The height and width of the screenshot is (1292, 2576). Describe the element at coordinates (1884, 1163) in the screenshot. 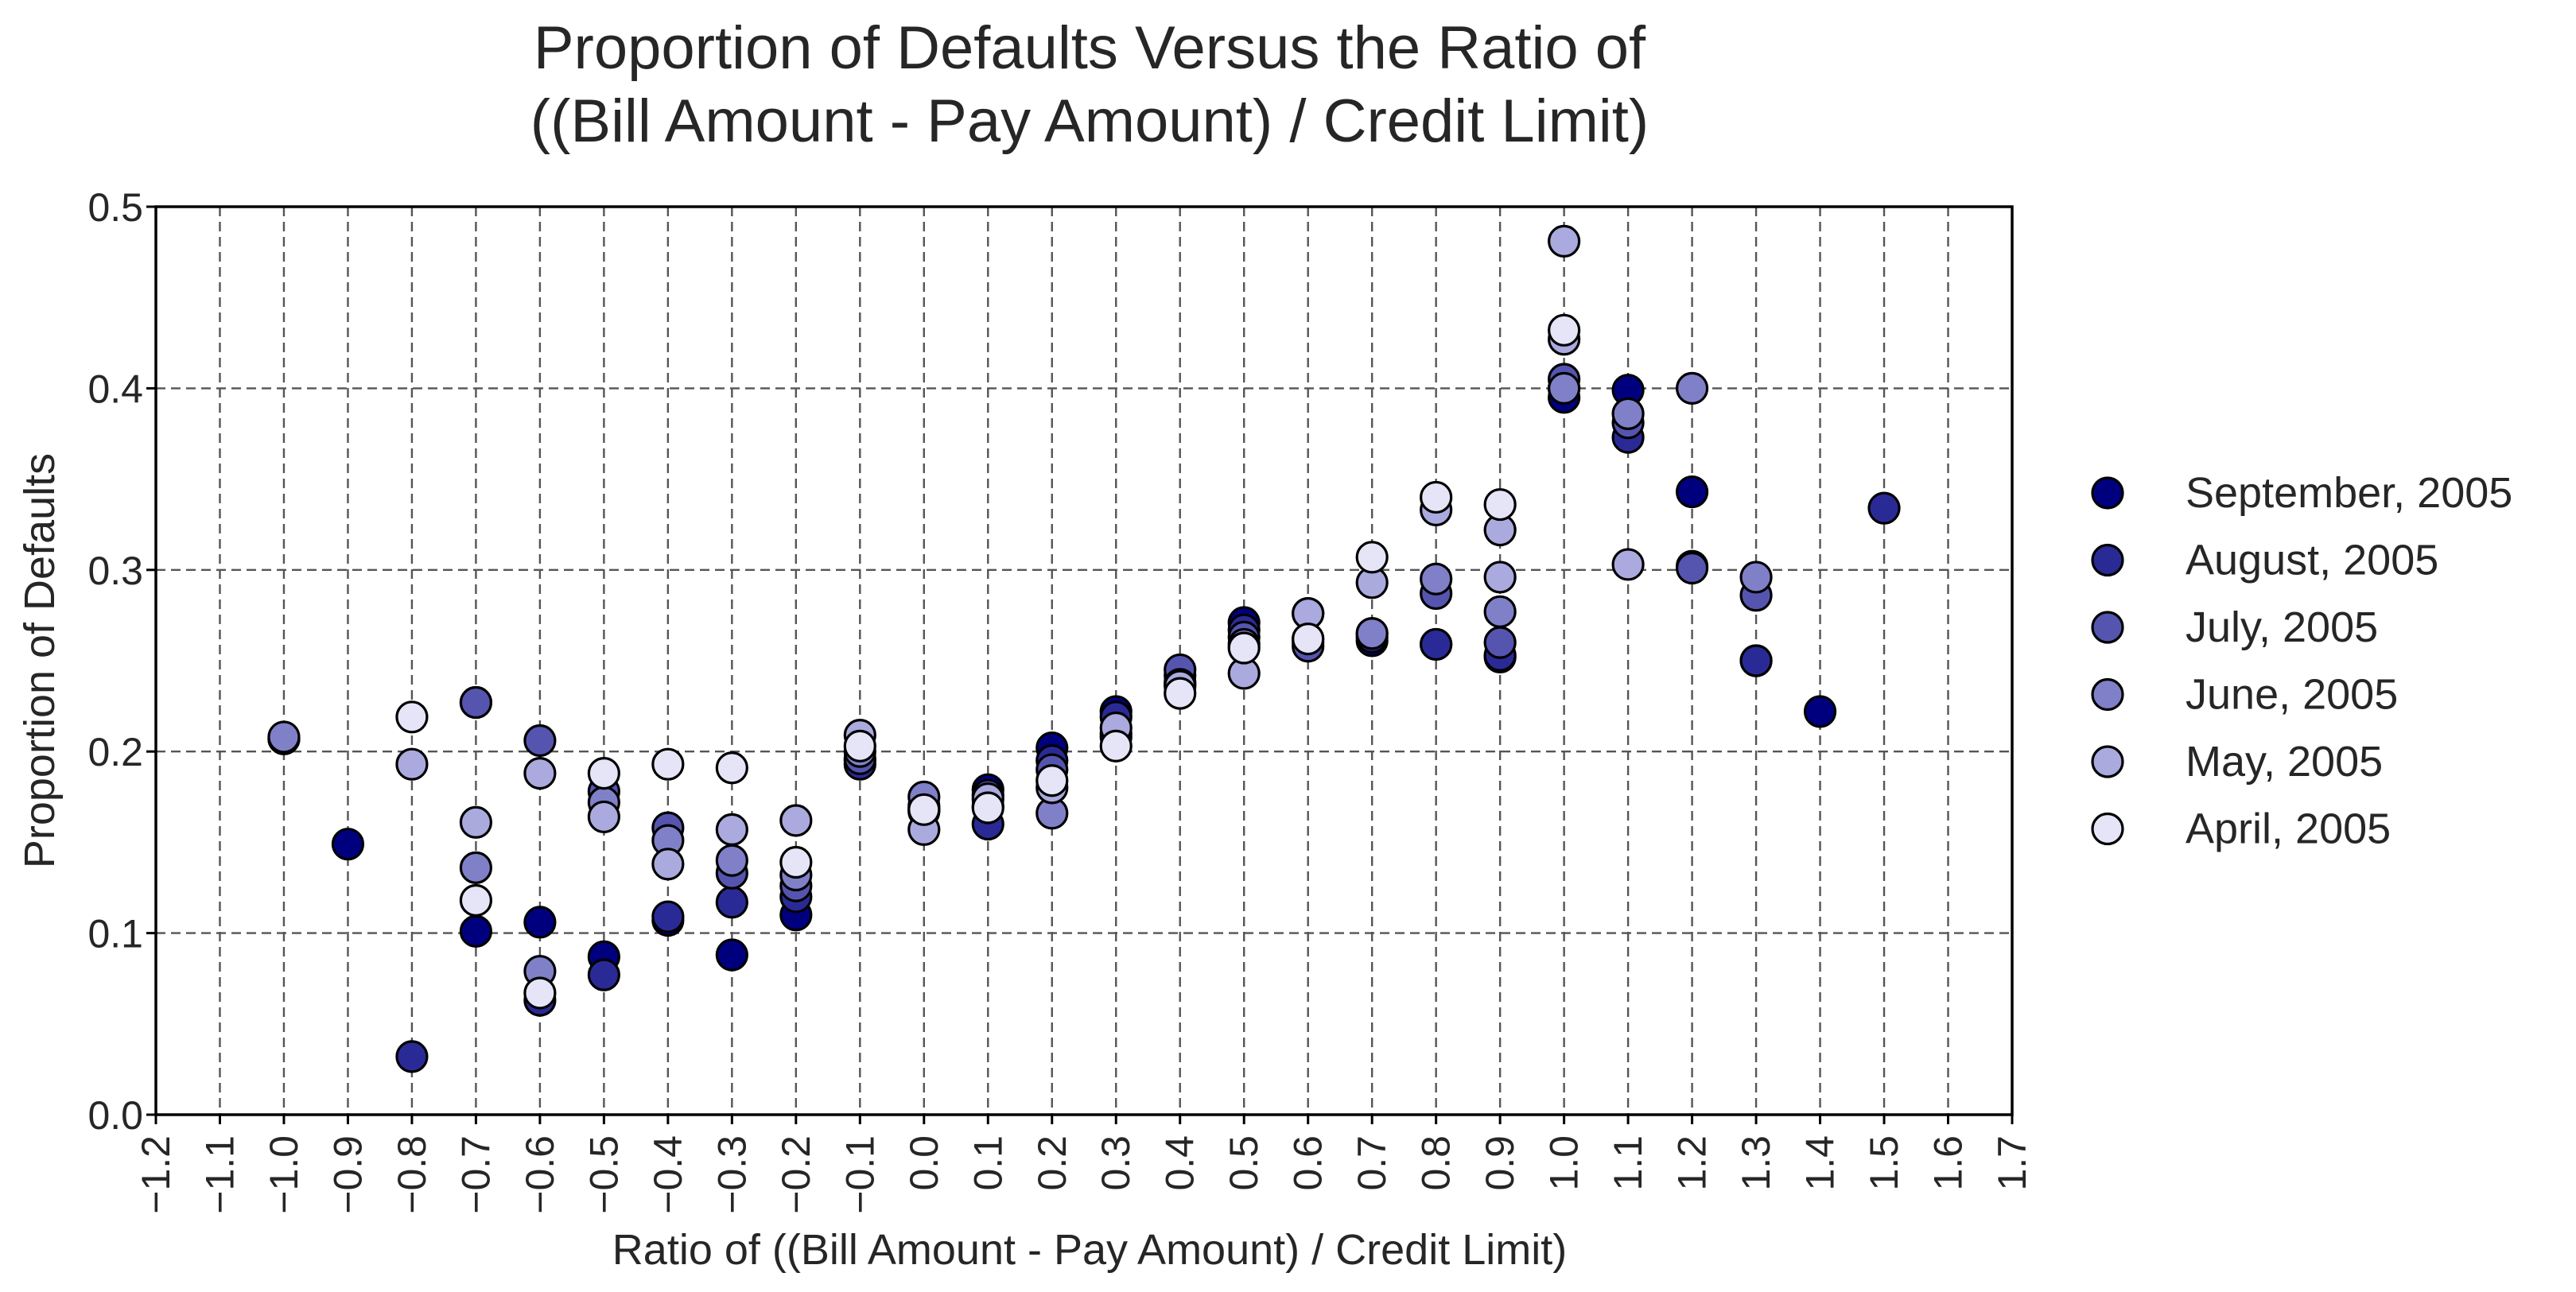

I see `x-tick-label: 1.5` at that location.